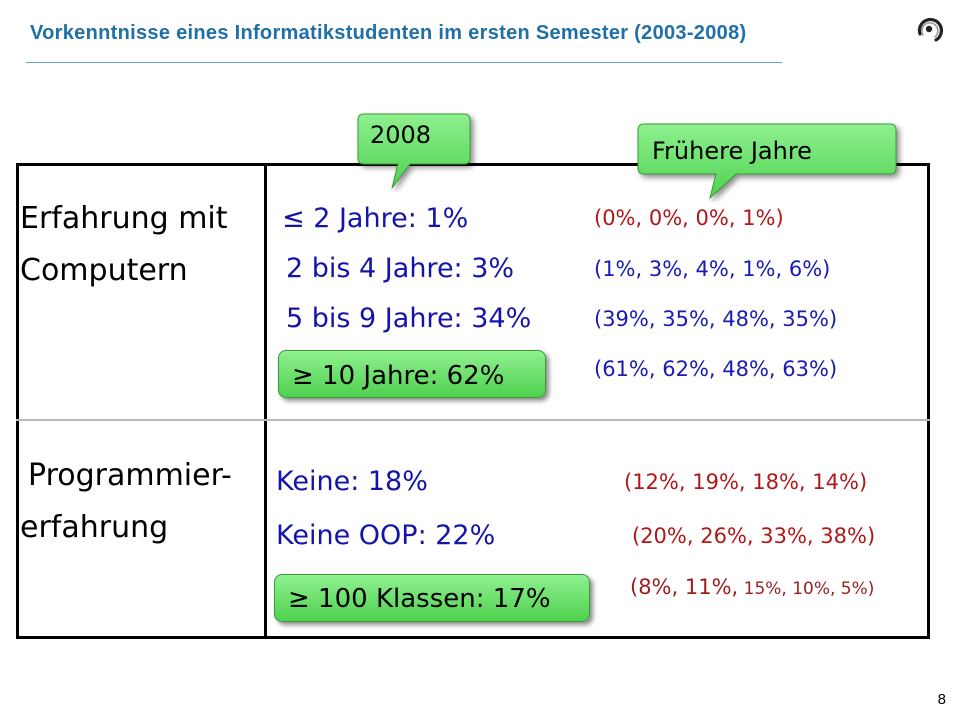 The height and width of the screenshot is (720, 960). What do you see at coordinates (752, 587) in the screenshot?
I see `programming-exp-row-3-earlier: (8%, 11%, 15%, 10%, 5%)` at bounding box center [752, 587].